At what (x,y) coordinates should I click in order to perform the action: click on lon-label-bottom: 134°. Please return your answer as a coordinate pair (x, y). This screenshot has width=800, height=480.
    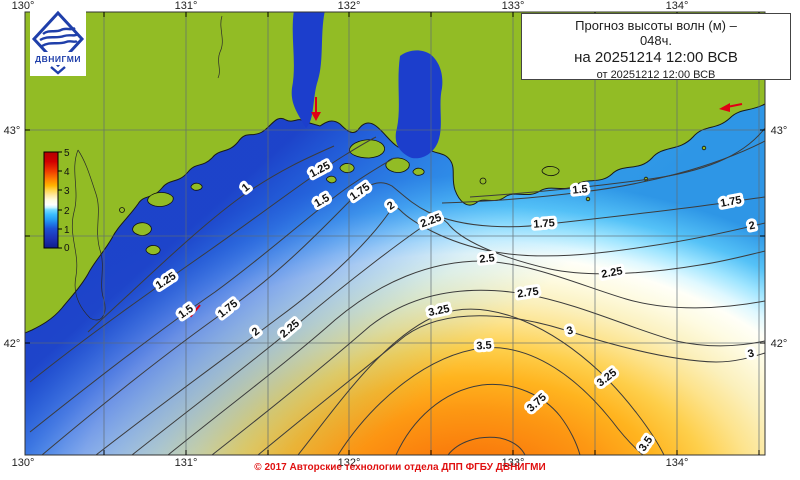
    Looking at the image, I should click on (677, 463).